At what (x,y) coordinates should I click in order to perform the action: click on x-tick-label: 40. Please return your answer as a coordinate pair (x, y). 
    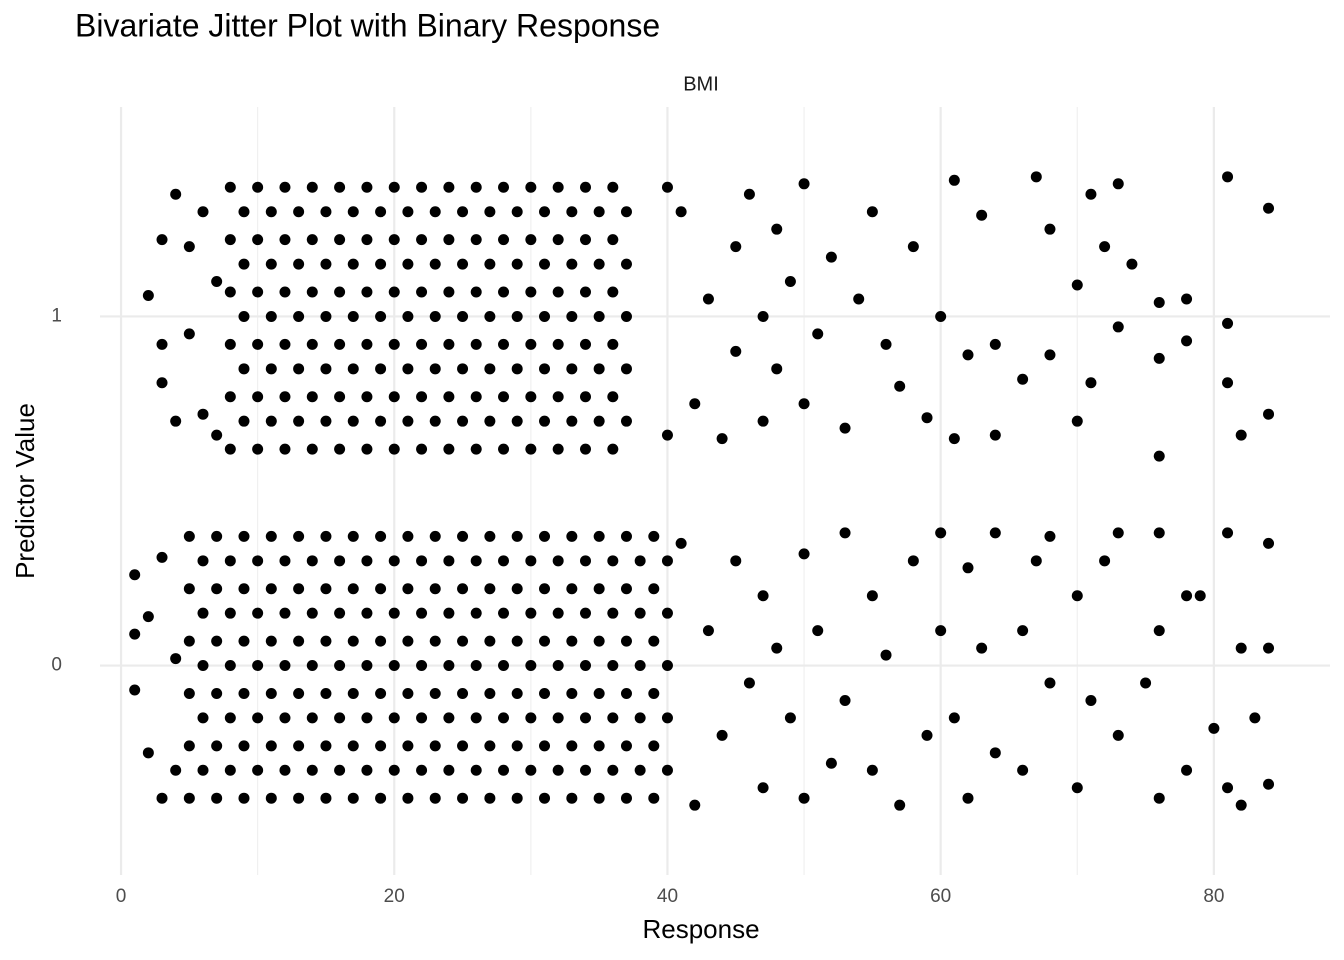
    Looking at the image, I should click on (667, 896).